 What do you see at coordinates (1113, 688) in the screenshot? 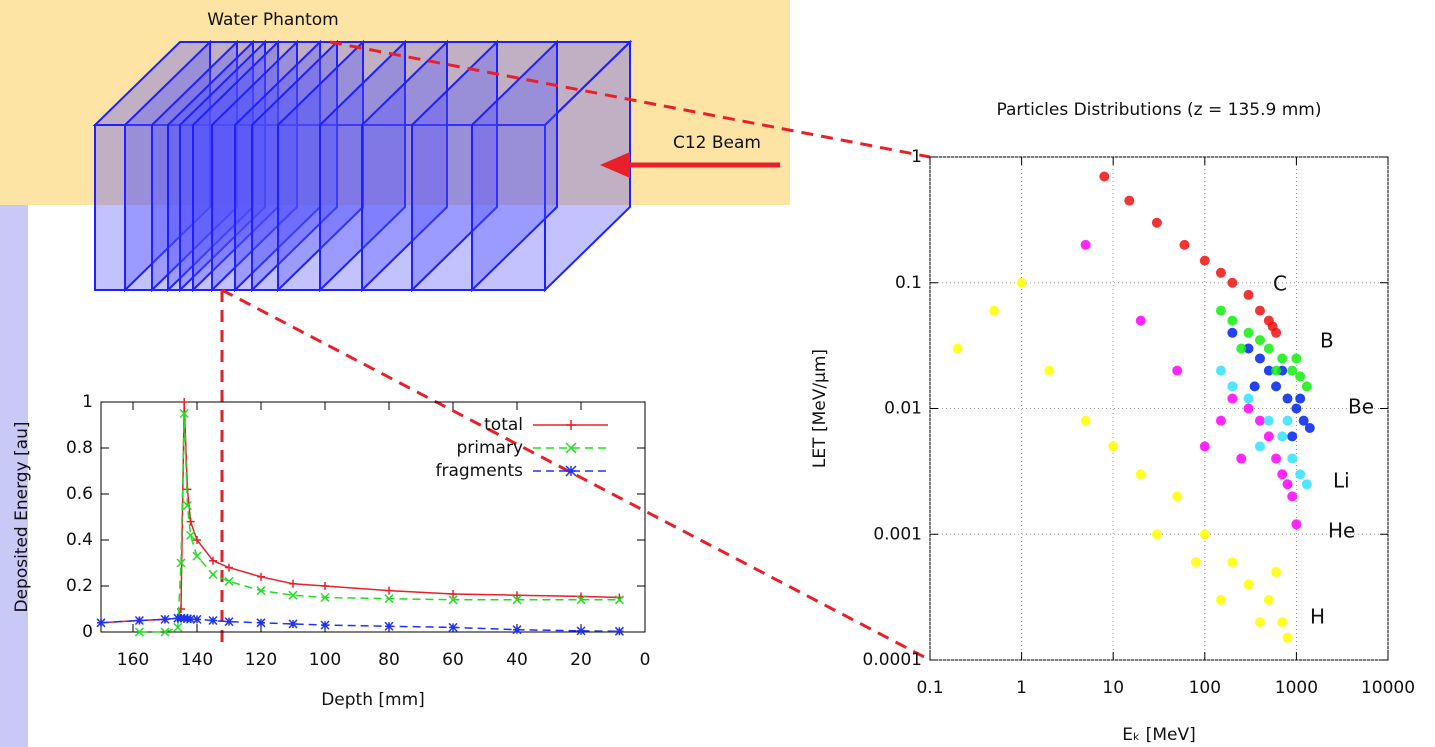
I see `x-tick-label: 10` at bounding box center [1113, 688].